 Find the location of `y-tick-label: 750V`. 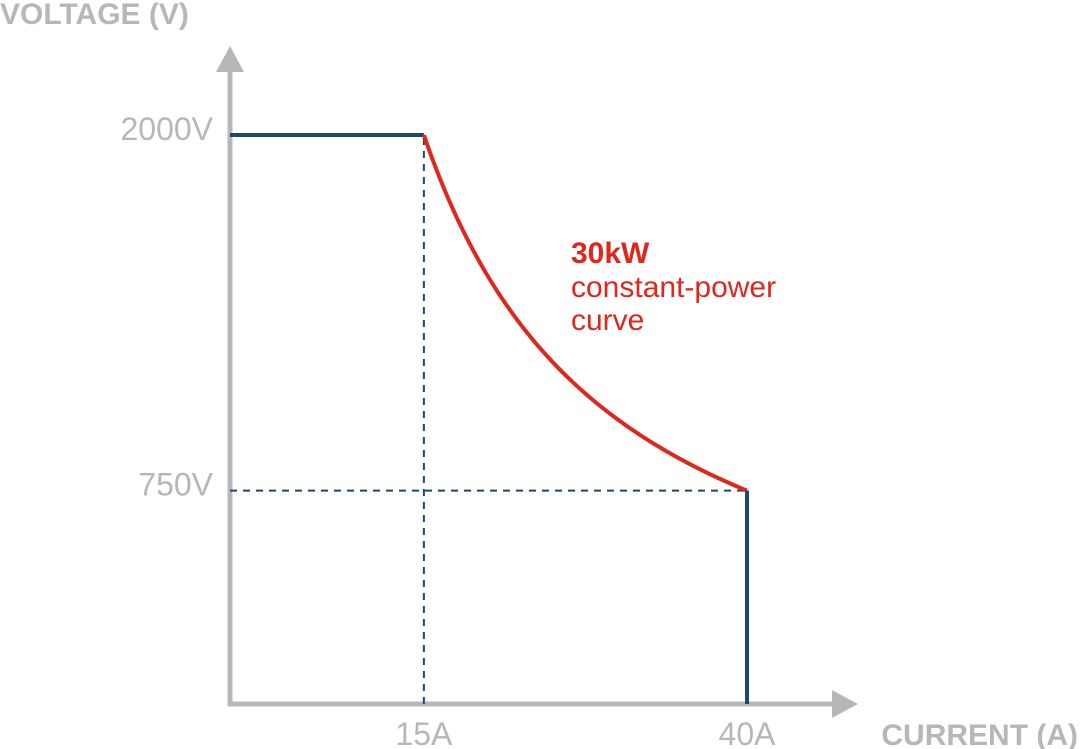

y-tick-label: 750V is located at coordinates (175, 485).